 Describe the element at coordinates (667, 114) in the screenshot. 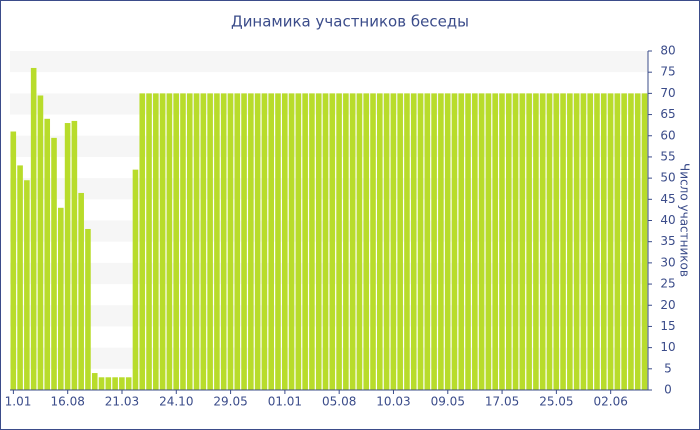

I see `y-tick-label: 65` at that location.